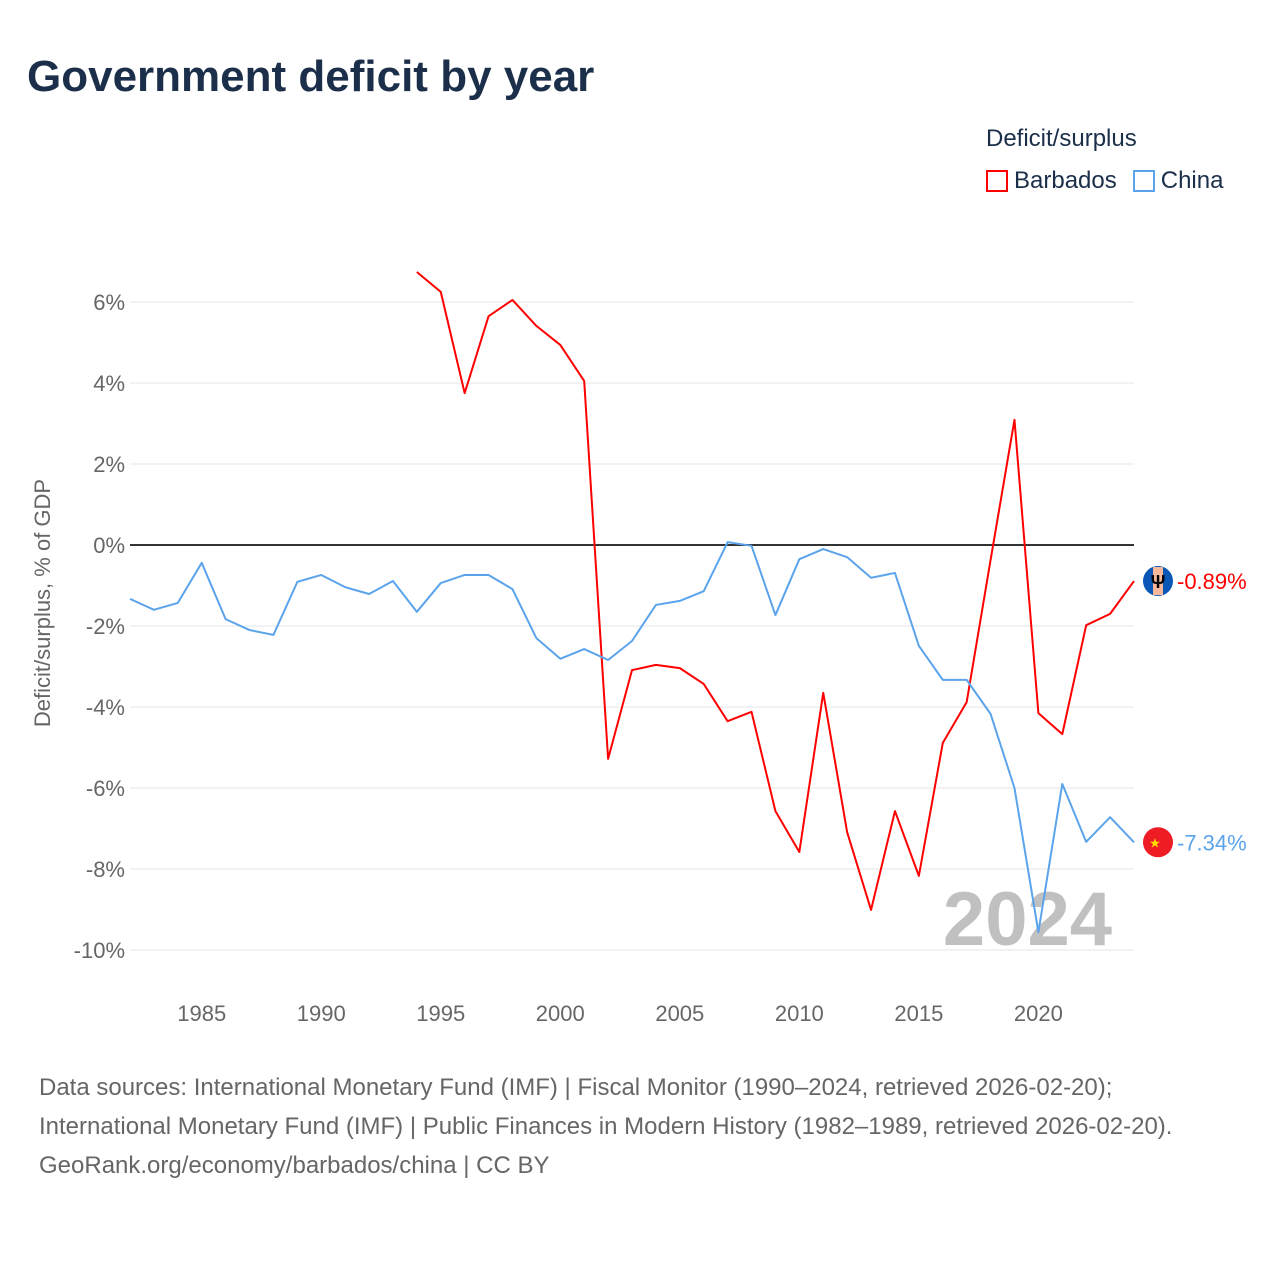 This screenshot has width=1280, height=1280. What do you see at coordinates (109, 464) in the screenshot?
I see `y-tick-label: 2%` at bounding box center [109, 464].